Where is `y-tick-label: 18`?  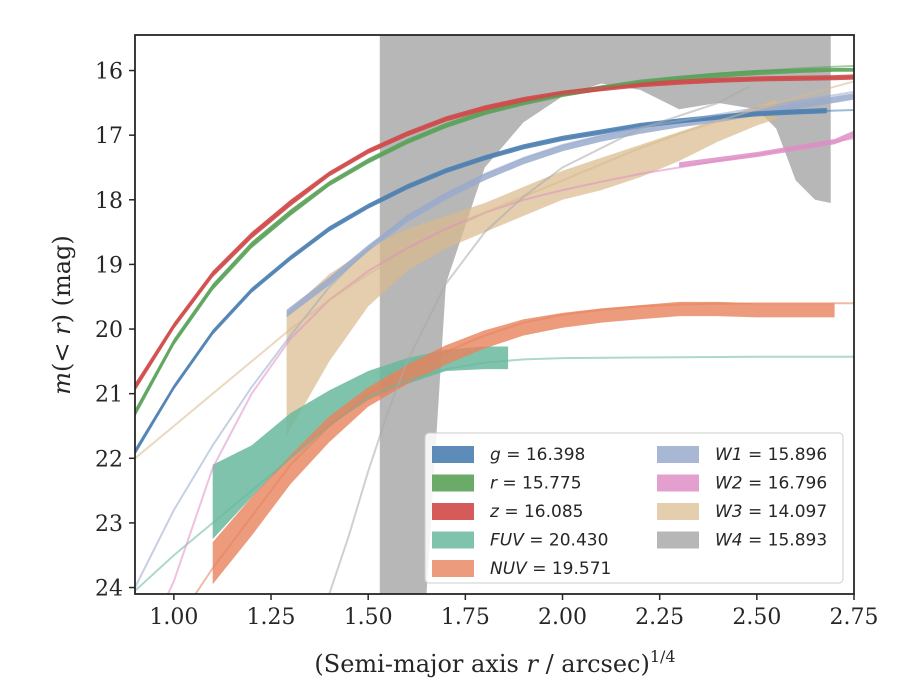
y-tick-label: 18 is located at coordinates (109, 201).